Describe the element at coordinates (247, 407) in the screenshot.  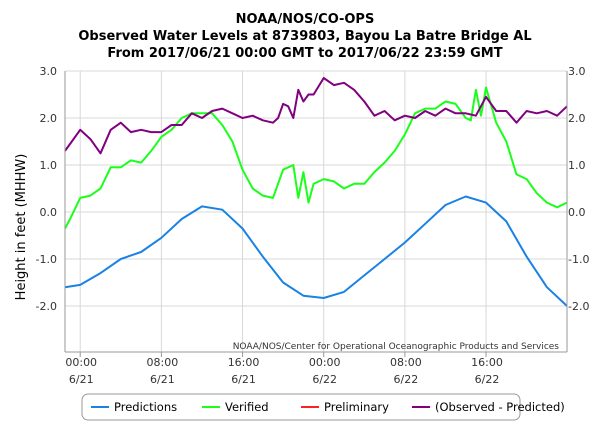
I see `legend-label-verified: Verified` at that location.